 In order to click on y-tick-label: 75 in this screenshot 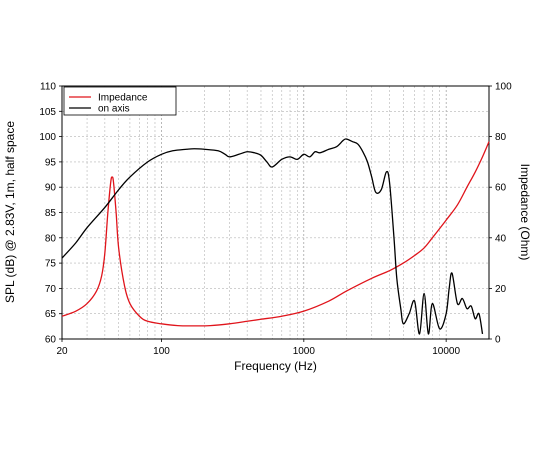, I will do `click(51, 264)`.